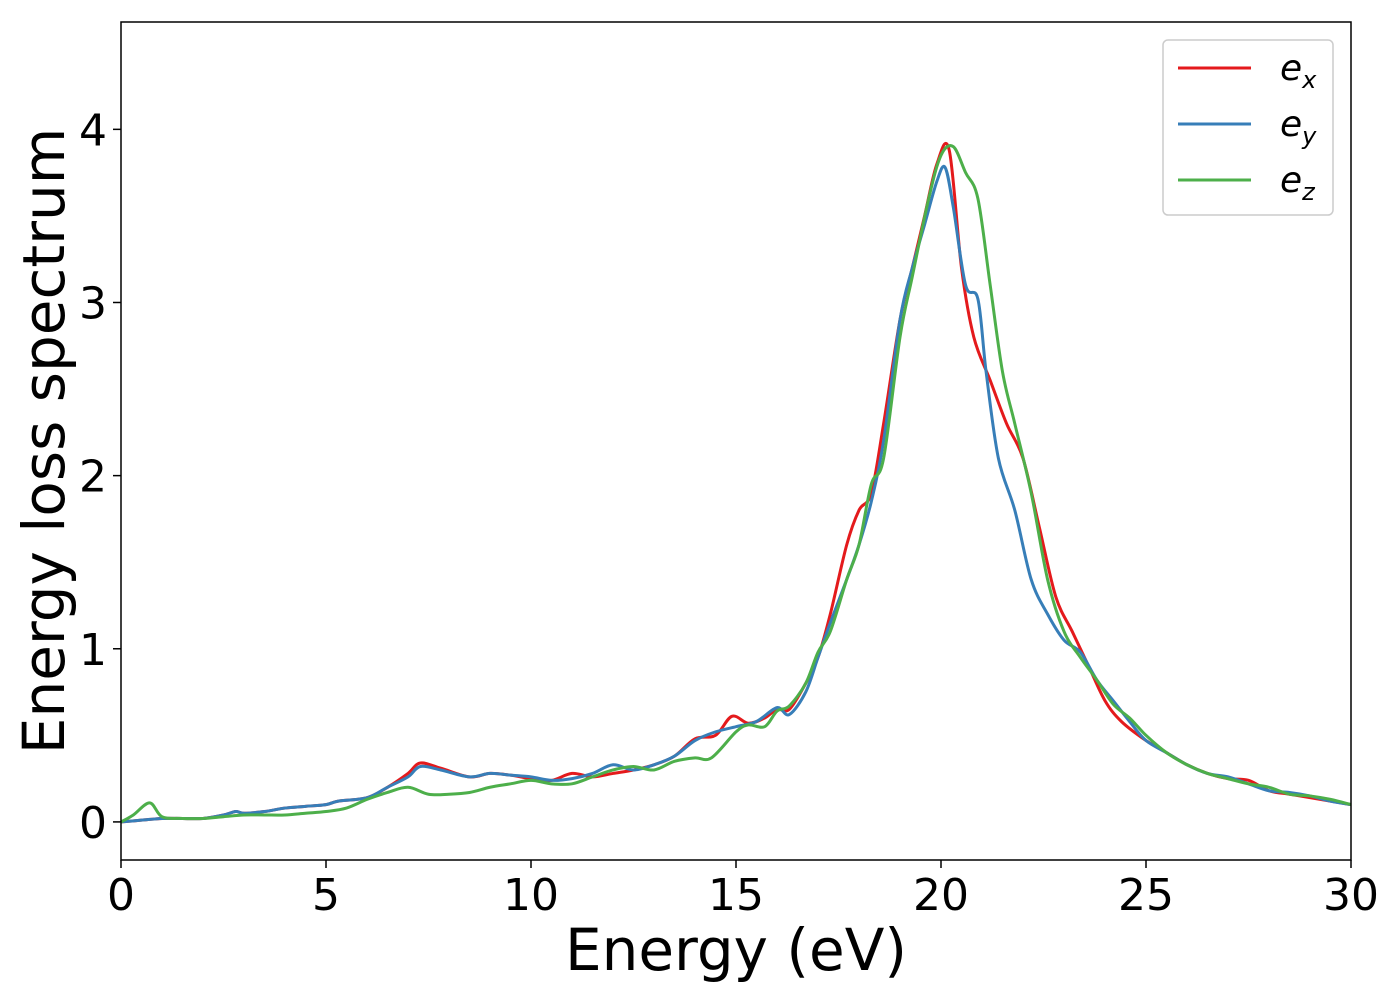  I want to click on legend-label-x: ex, so click(1298, 71).